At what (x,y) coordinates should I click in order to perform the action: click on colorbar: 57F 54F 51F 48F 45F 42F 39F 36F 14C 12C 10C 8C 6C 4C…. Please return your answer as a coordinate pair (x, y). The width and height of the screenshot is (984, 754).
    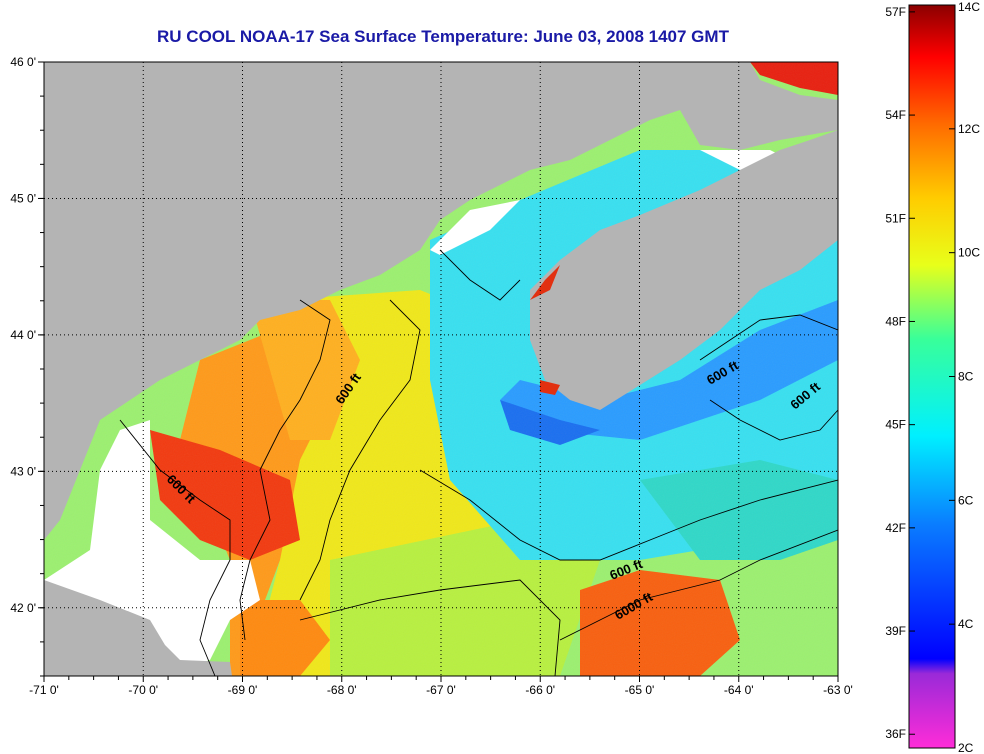
    Looking at the image, I should click on (932, 377).